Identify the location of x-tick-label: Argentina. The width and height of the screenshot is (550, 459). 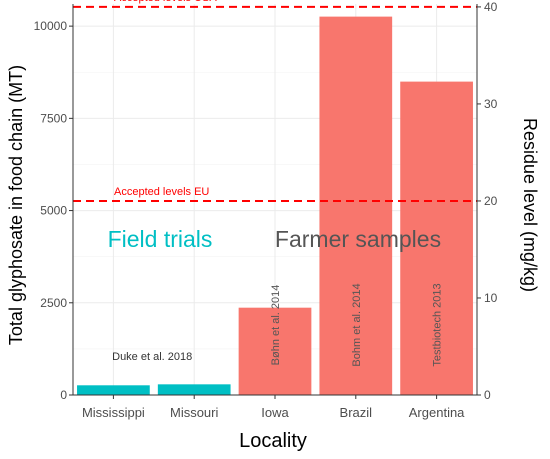
(437, 412).